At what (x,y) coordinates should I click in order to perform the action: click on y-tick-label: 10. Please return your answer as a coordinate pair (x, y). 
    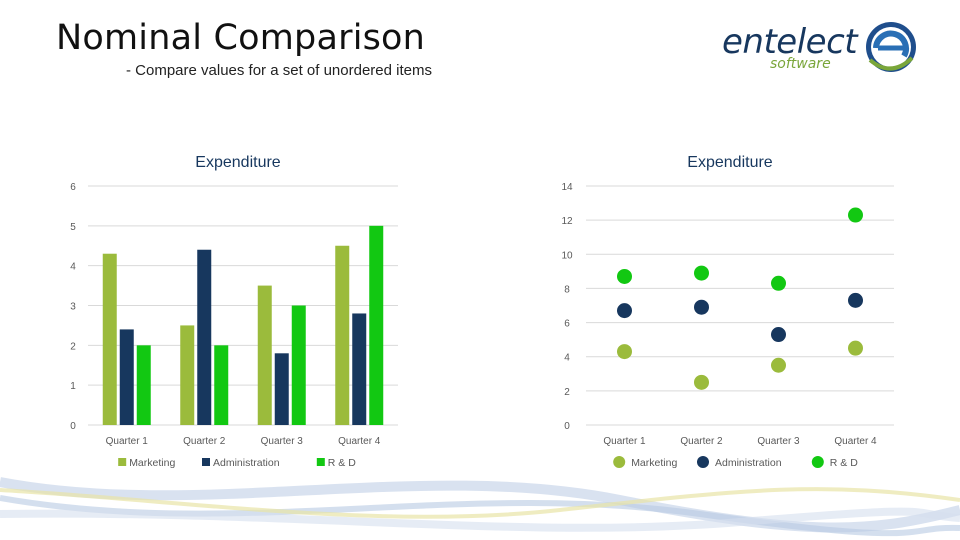
    Looking at the image, I should click on (567, 255).